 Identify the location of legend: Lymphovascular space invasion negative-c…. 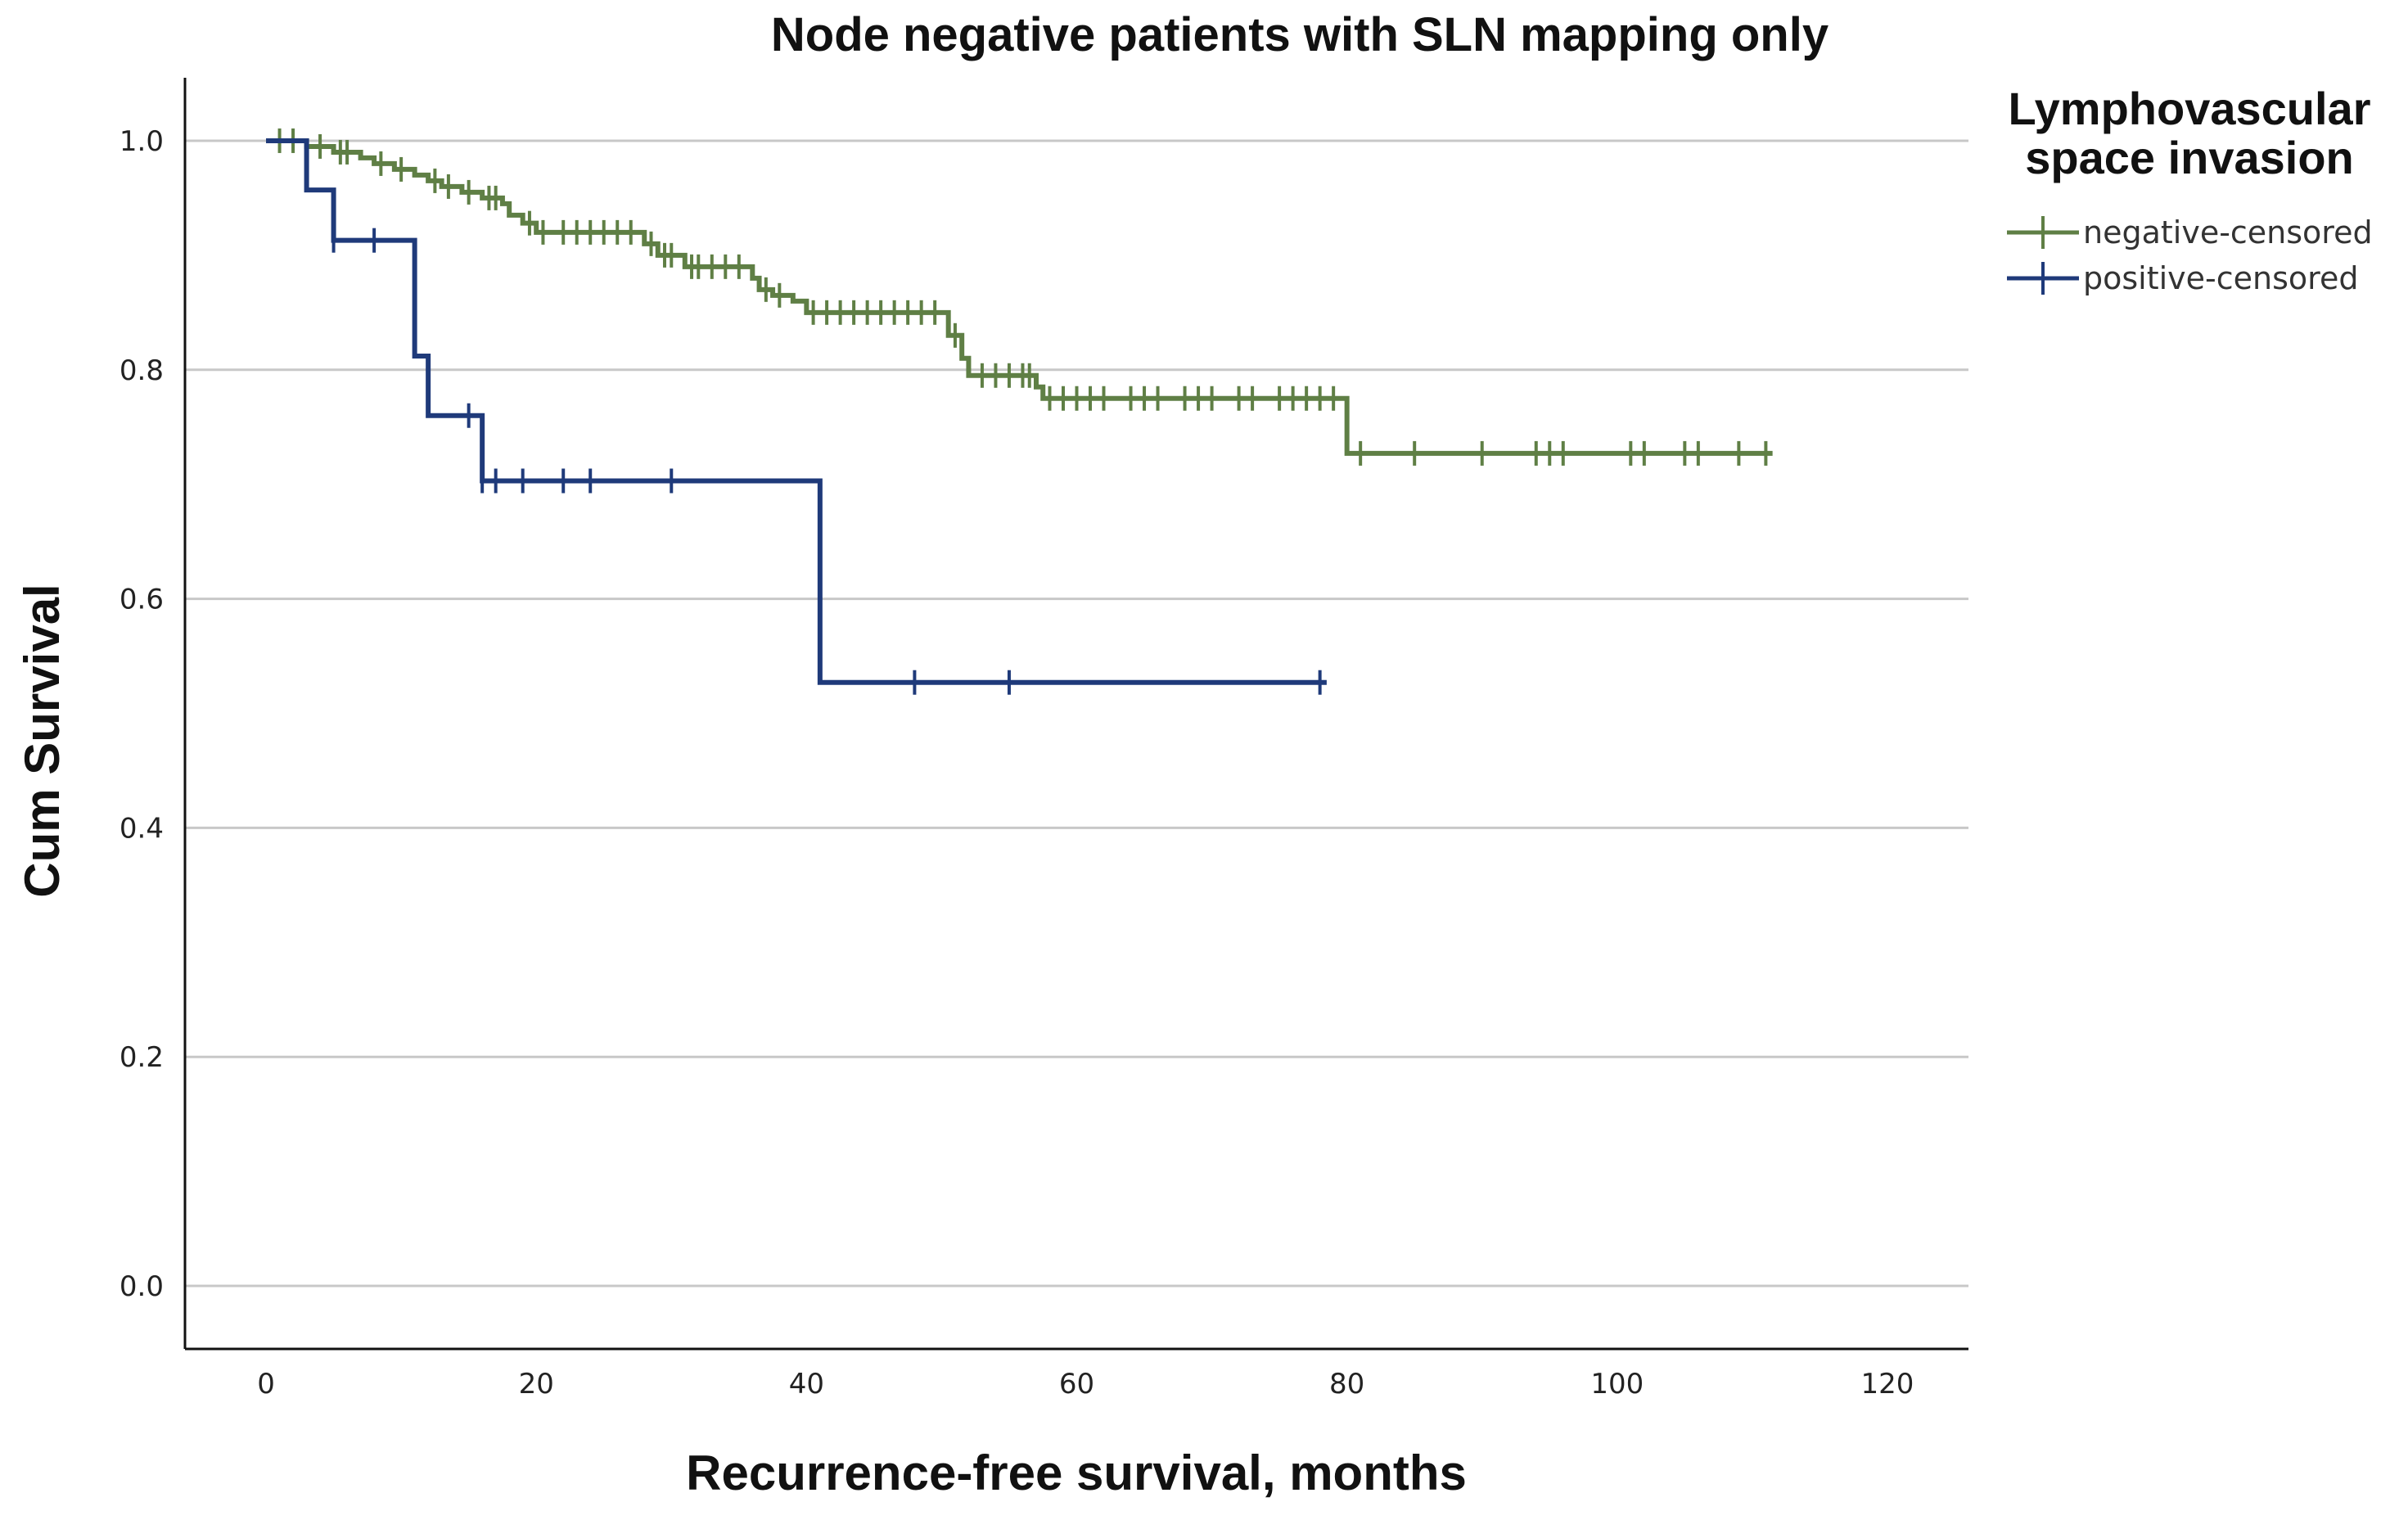
(2190, 189).